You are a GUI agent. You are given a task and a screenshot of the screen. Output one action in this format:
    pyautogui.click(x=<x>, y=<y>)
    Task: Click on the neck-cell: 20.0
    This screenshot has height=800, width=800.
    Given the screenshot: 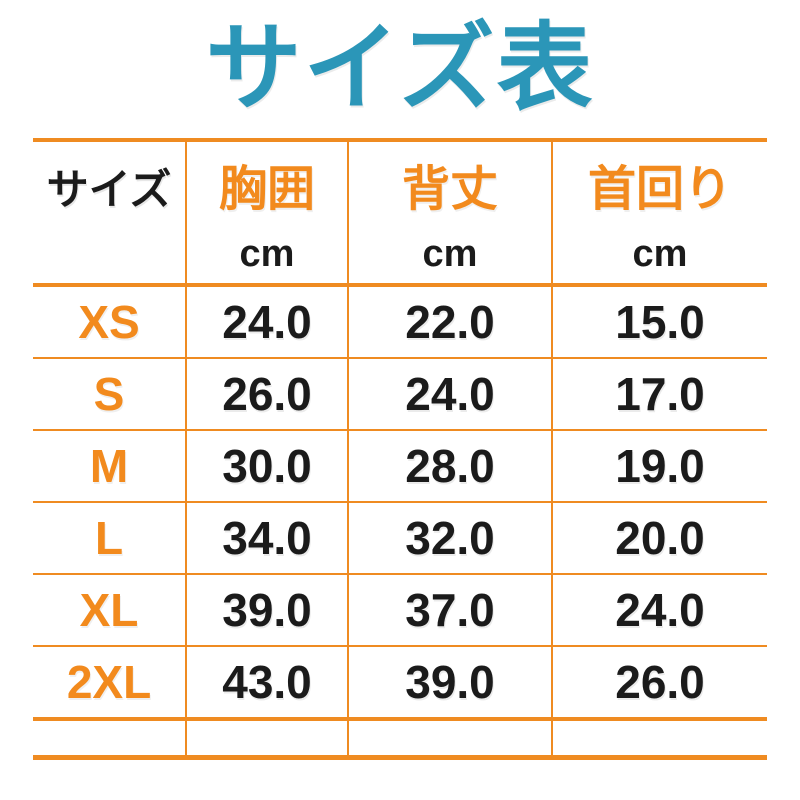 What is the action you would take?
    pyautogui.click(x=660, y=538)
    